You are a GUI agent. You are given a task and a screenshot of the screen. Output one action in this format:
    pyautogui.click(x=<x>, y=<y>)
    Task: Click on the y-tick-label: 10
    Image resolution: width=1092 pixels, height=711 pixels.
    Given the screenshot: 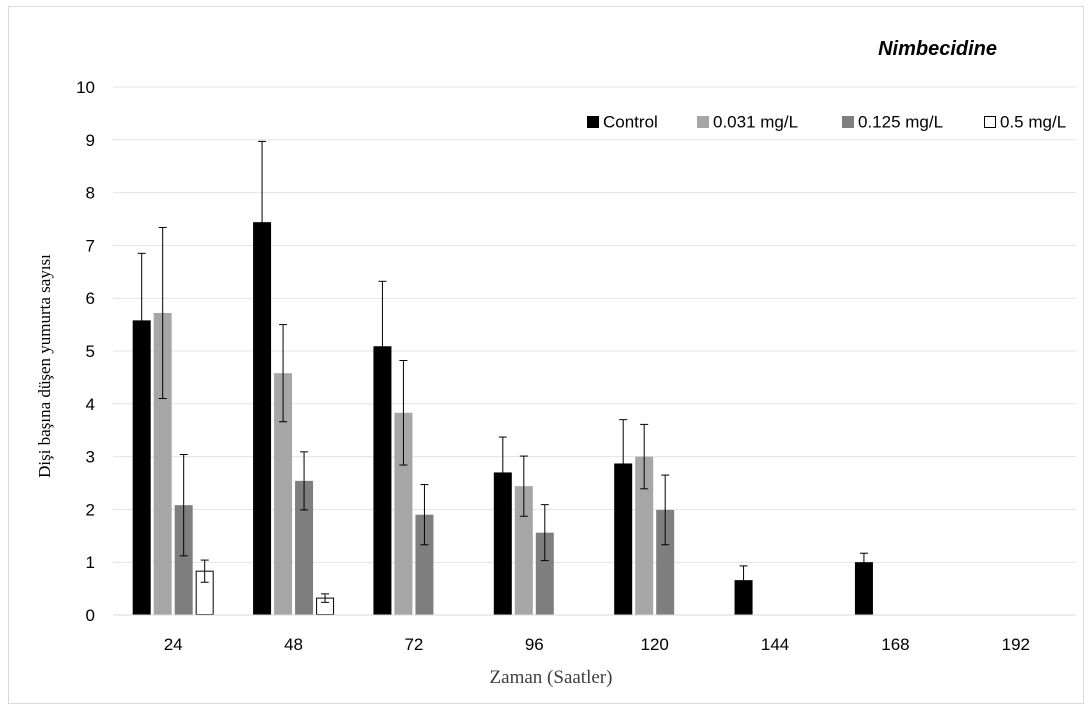 What is the action you would take?
    pyautogui.click(x=85, y=87)
    